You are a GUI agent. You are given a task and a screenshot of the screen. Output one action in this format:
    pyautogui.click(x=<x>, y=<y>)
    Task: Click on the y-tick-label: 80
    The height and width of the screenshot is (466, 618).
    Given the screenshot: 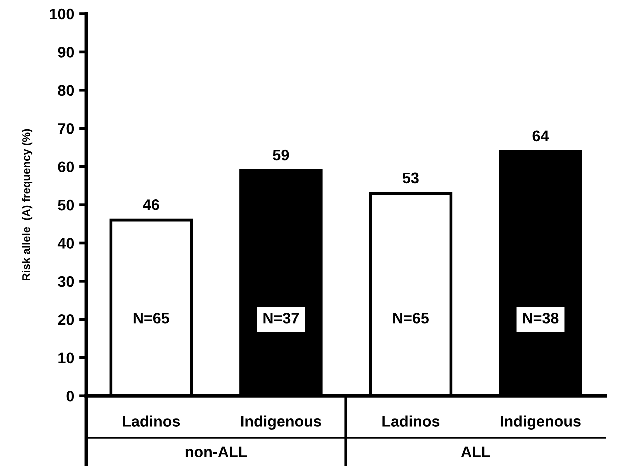 What is the action you would take?
    pyautogui.click(x=66, y=90)
    